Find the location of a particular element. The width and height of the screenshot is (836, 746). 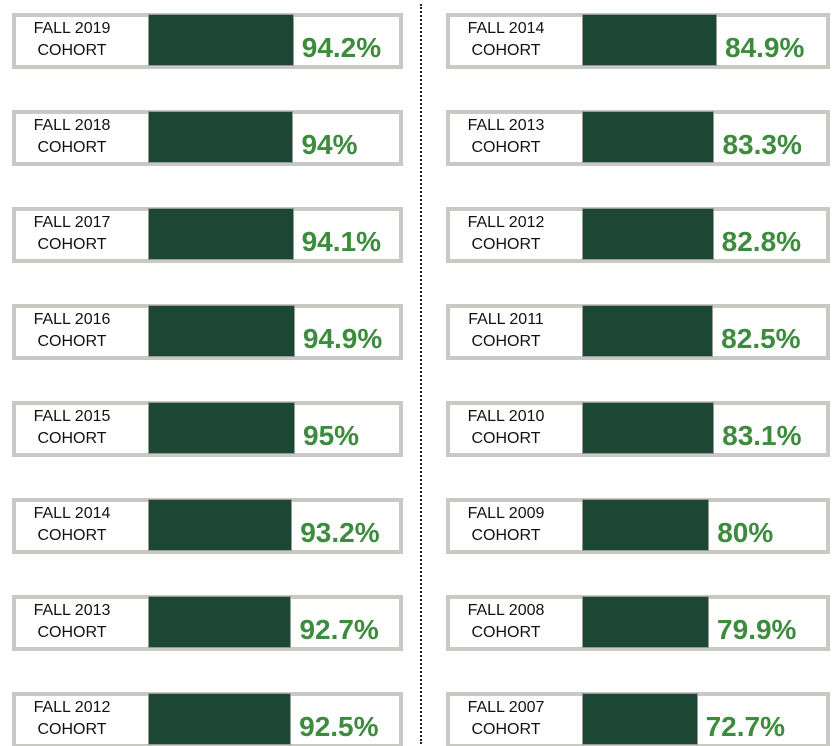

value-label: 72.7% is located at coordinates (745, 726).